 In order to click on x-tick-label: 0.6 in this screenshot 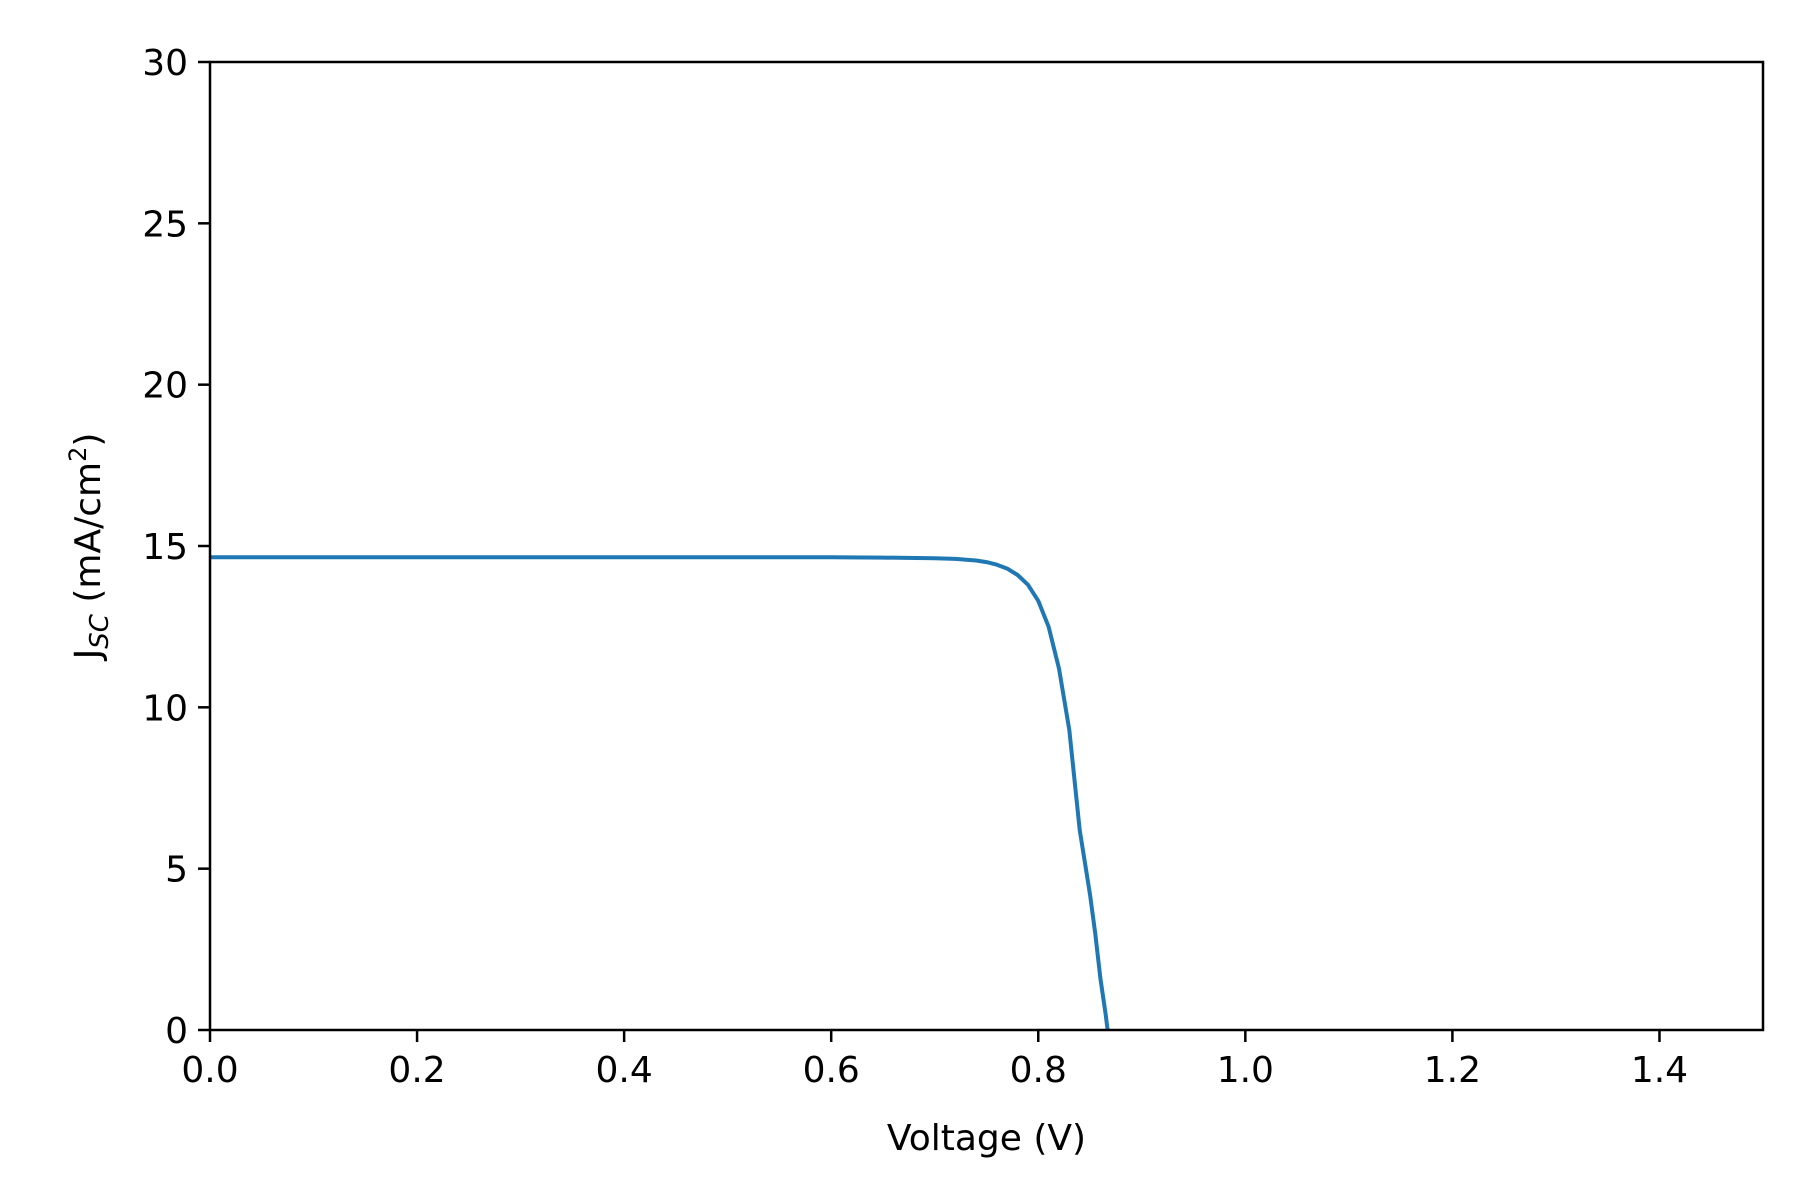, I will do `click(831, 1070)`.